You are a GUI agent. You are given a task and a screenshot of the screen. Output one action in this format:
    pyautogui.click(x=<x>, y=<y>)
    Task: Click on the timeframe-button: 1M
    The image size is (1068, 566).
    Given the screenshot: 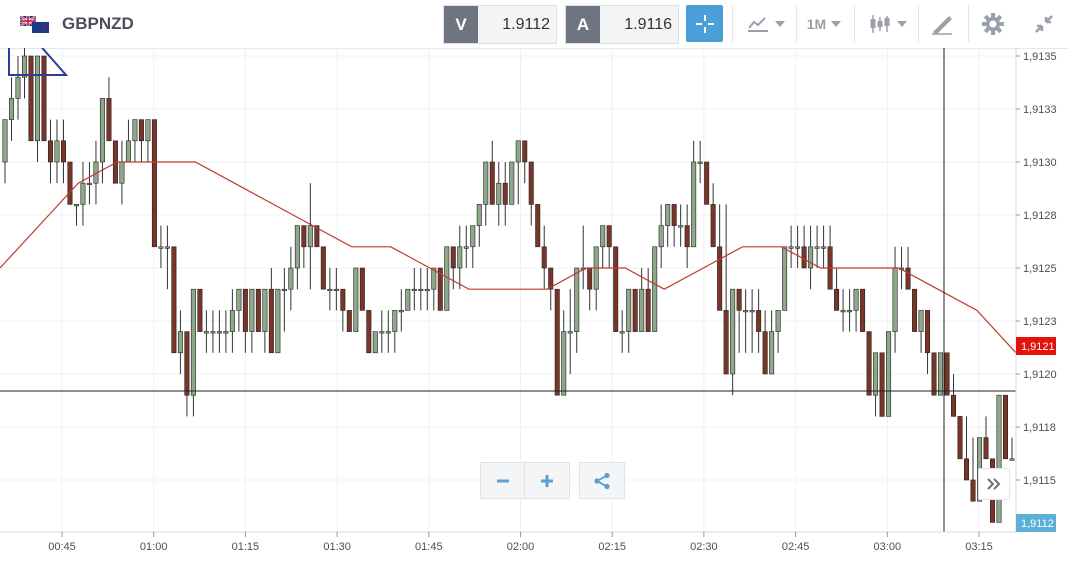 What is the action you would take?
    pyautogui.click(x=824, y=23)
    